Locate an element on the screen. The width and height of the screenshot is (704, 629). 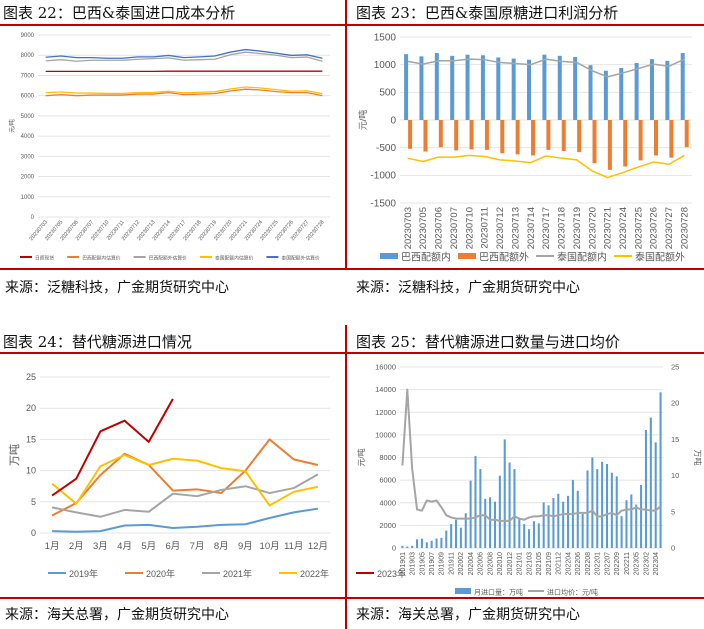
chart-25-y2-tick-label: 0 is located at coordinates (673, 548).